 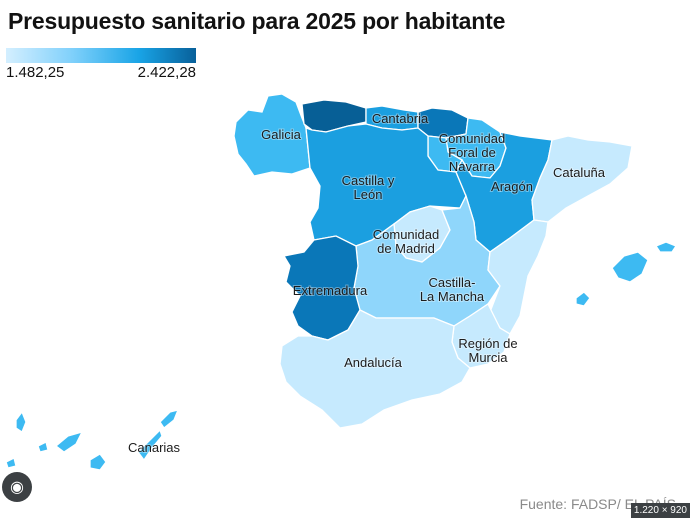 What do you see at coordinates (660, 510) in the screenshot?
I see `image-dimensions-badge: 1.220 × 920` at bounding box center [660, 510].